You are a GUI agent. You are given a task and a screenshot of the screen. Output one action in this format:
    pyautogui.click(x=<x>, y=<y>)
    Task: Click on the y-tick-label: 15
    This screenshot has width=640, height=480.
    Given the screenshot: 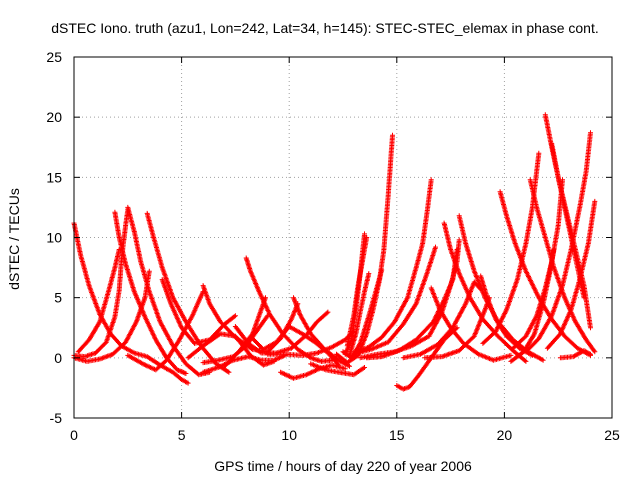 What is the action you would take?
    pyautogui.click(x=54, y=177)
    